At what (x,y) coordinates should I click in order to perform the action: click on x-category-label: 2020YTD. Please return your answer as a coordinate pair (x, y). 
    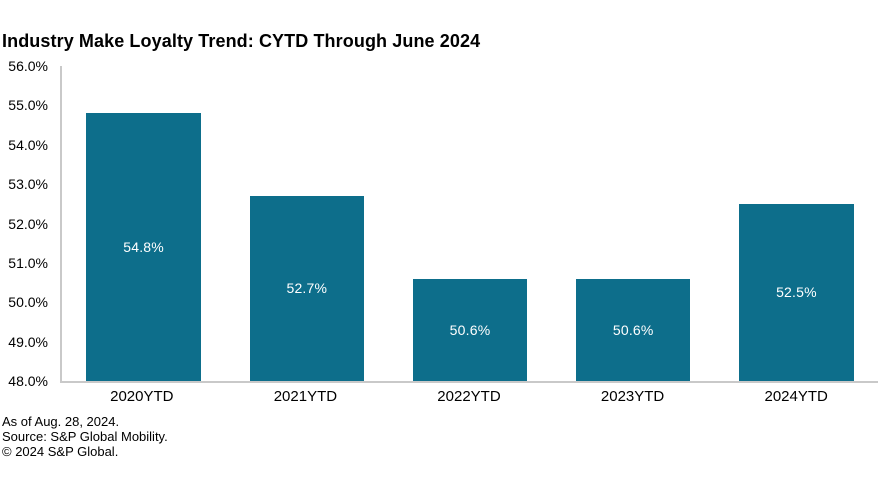
    Looking at the image, I should click on (142, 396).